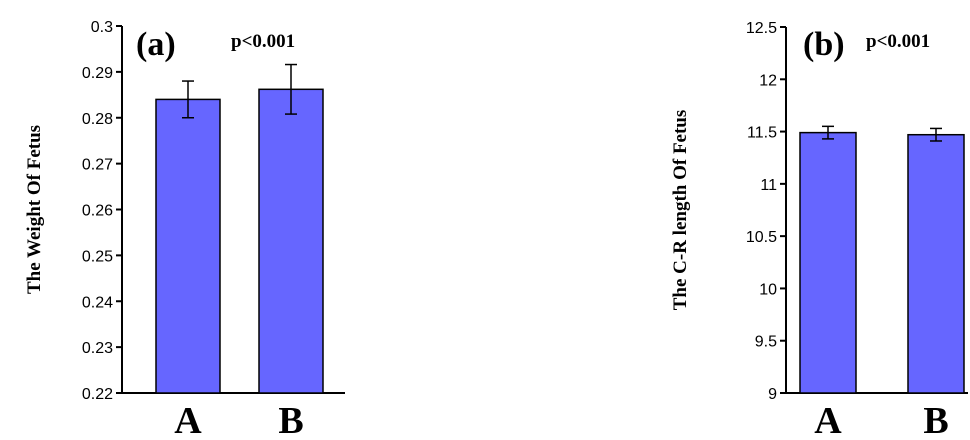 The width and height of the screenshot is (970, 440). I want to click on category-label-a-A: A, so click(188, 420).